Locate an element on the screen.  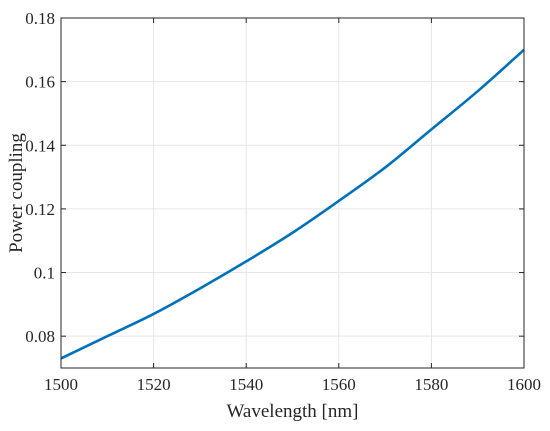
x-tick-label: 1560 is located at coordinates (339, 384).